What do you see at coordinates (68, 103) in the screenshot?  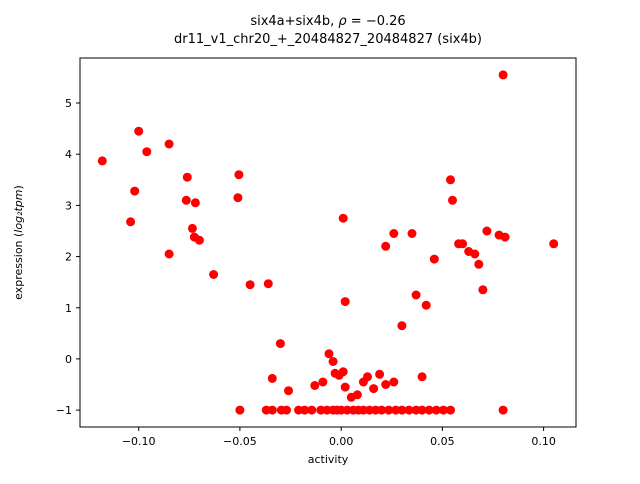 I see `y-tick-label: 5` at bounding box center [68, 103].